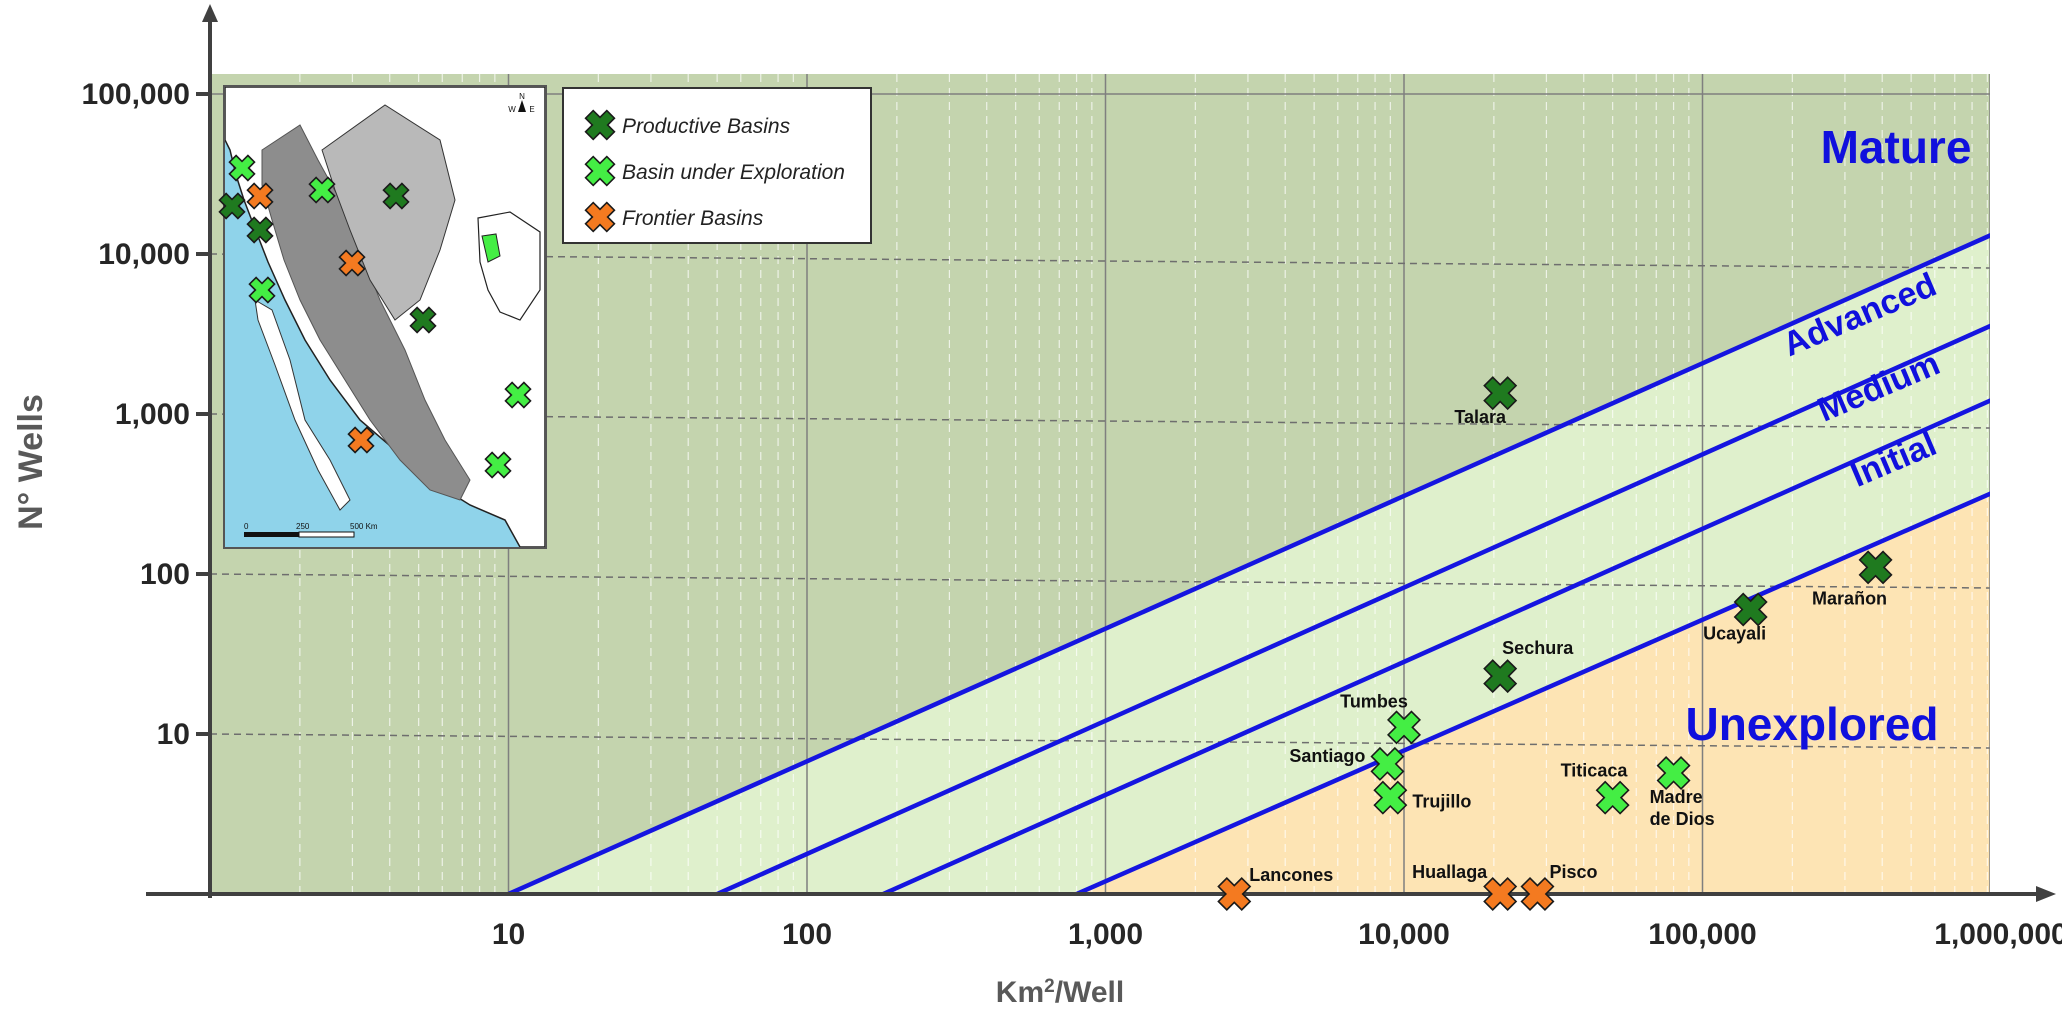 The height and width of the screenshot is (1016, 2062). Describe the element at coordinates (1595, 771) in the screenshot. I see `basin-label: Titicaca` at that location.